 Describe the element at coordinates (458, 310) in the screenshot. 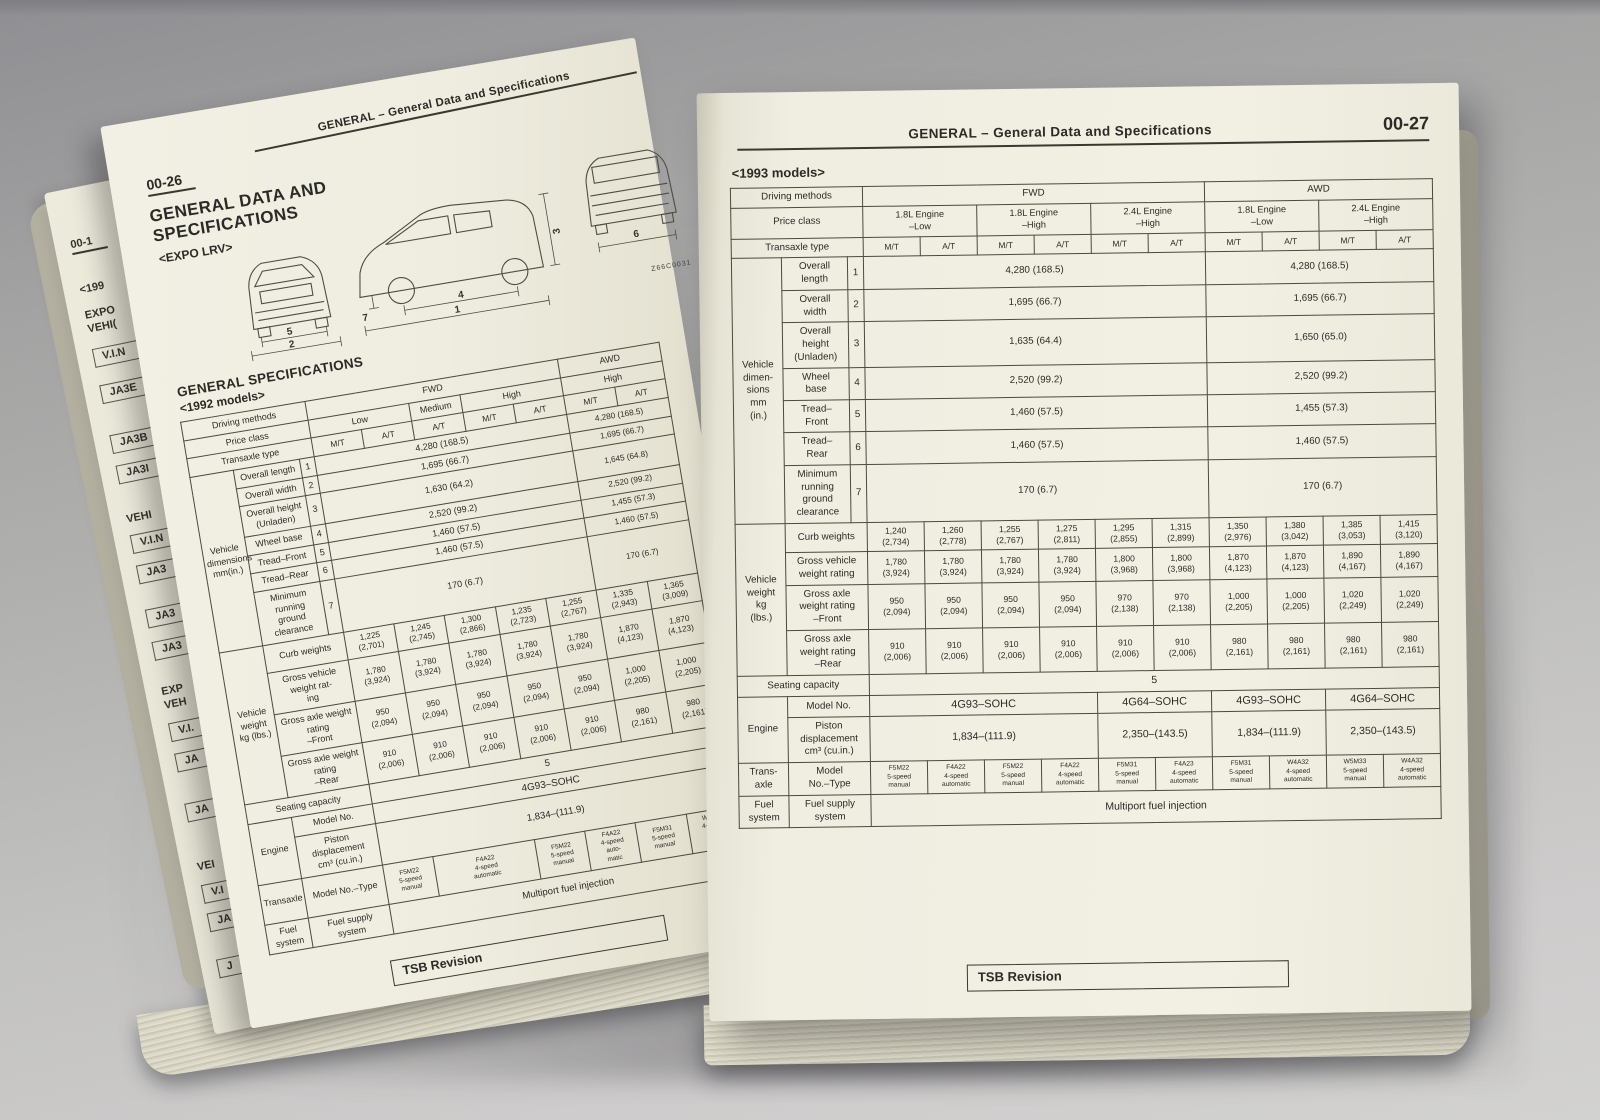

I see `svg-text: 1` at that location.